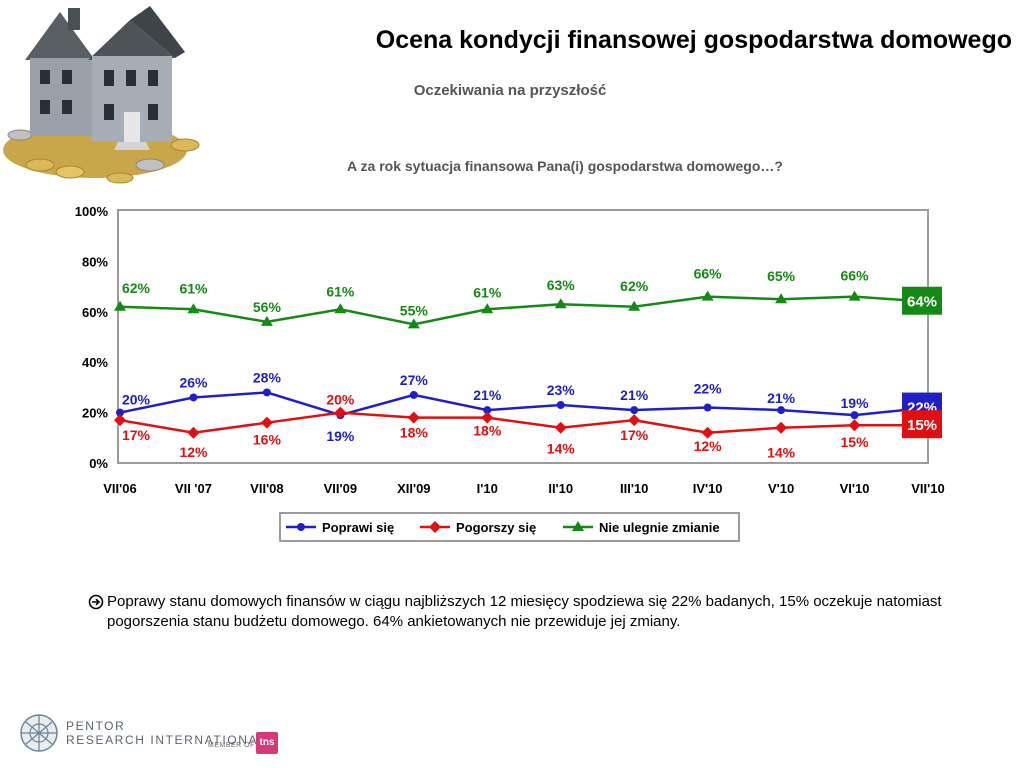 This screenshot has height=768, width=1024. Describe the element at coordinates (231, 745) in the screenshot. I see `member-of-label: MEMBER OF` at that location.